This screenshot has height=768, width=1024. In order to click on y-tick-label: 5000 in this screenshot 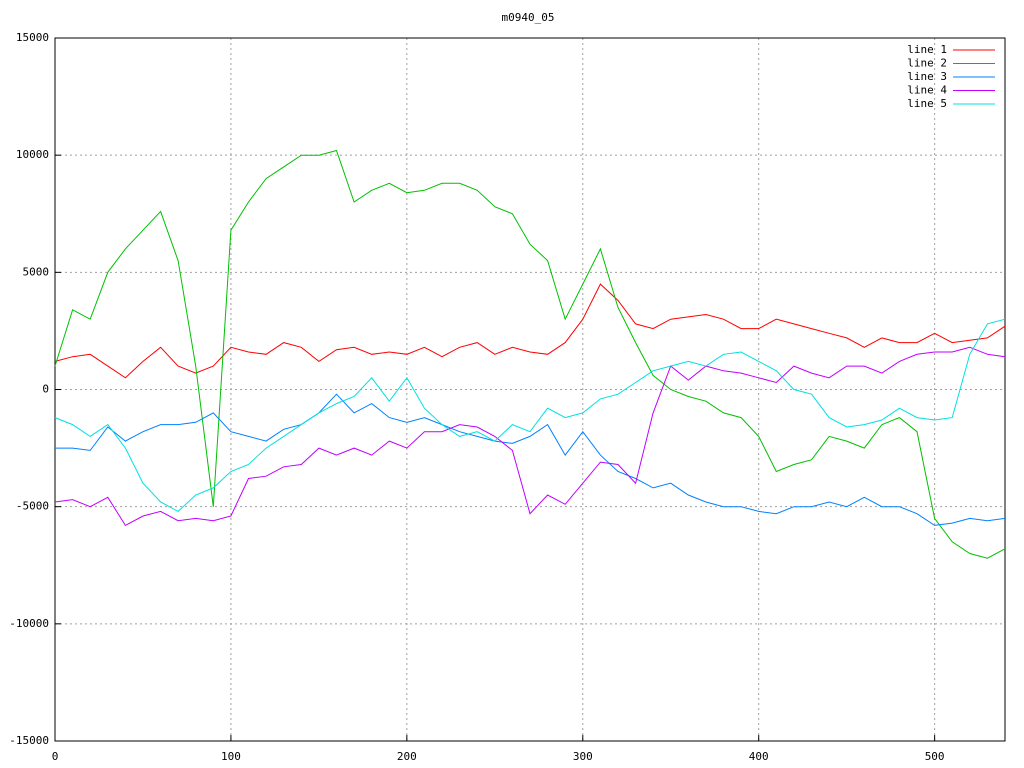, I will do `click(36, 271)`.